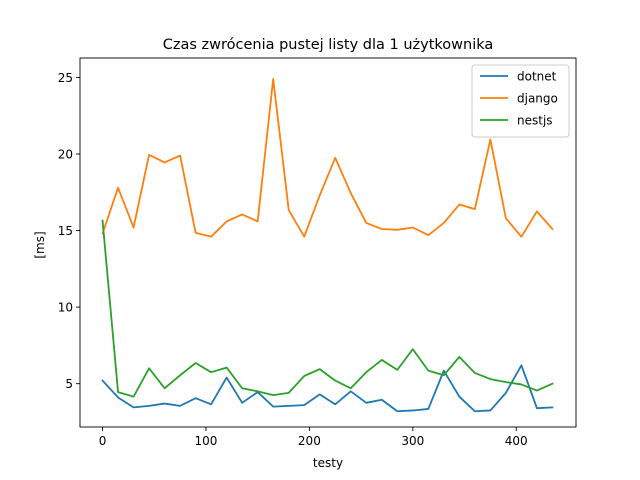  Describe the element at coordinates (516, 441) in the screenshot. I see `x-tick-label: 400` at that location.